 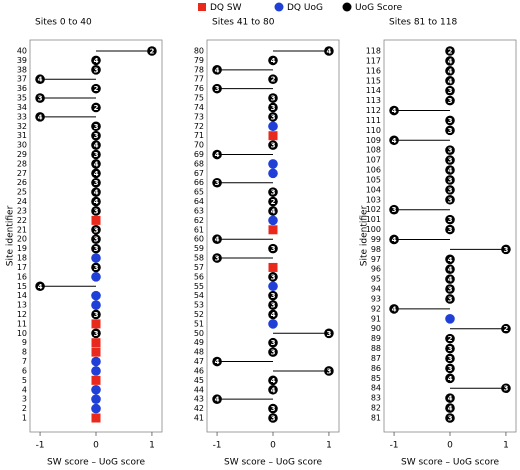 I want to click on y-tick-label: 84, so click(x=376, y=388).